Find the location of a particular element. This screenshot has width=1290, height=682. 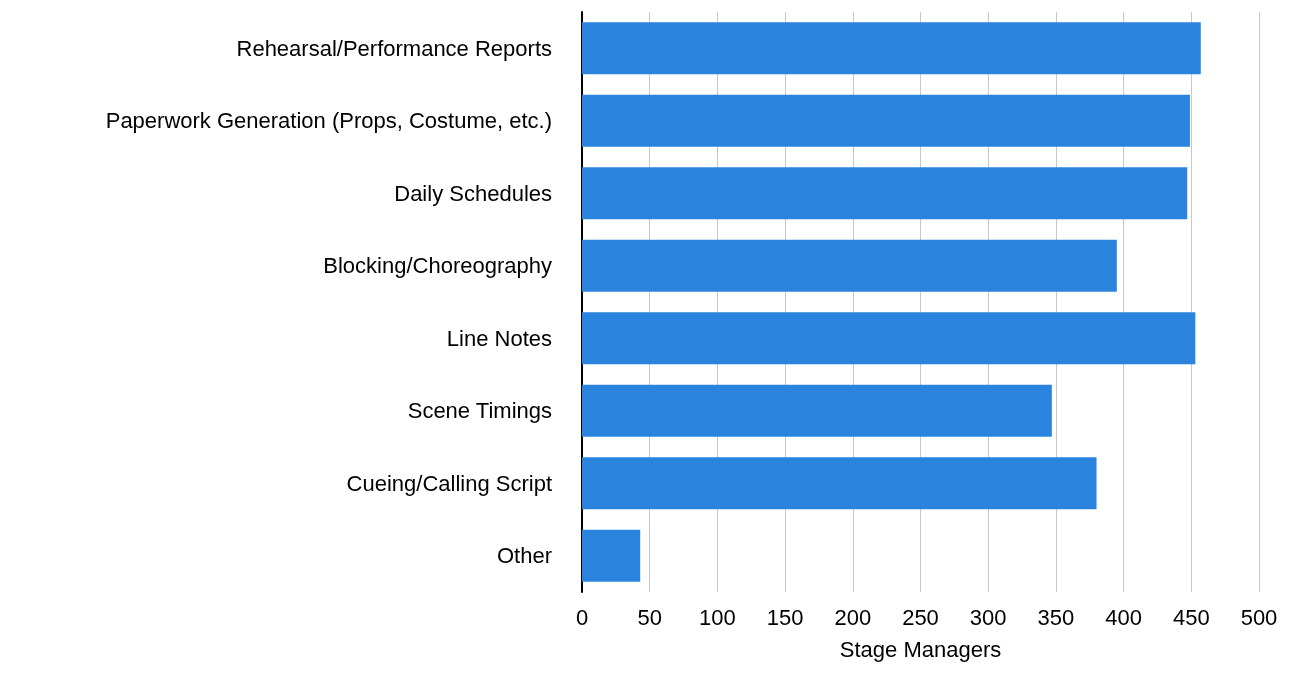

x-tick-label: 450 is located at coordinates (1191, 617).